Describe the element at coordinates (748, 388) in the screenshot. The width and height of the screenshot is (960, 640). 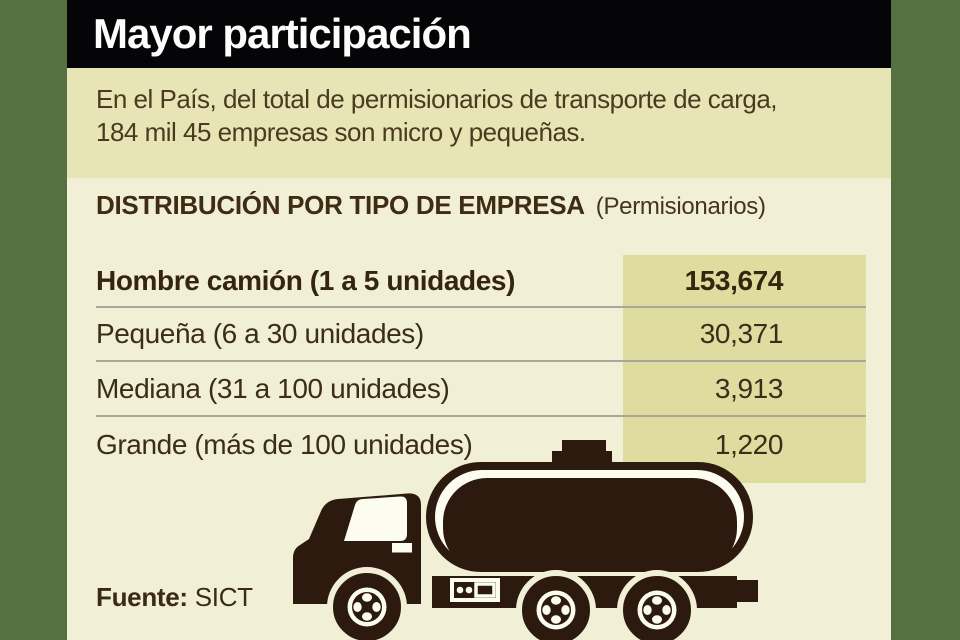
I see `row-value: 3,913` at that location.